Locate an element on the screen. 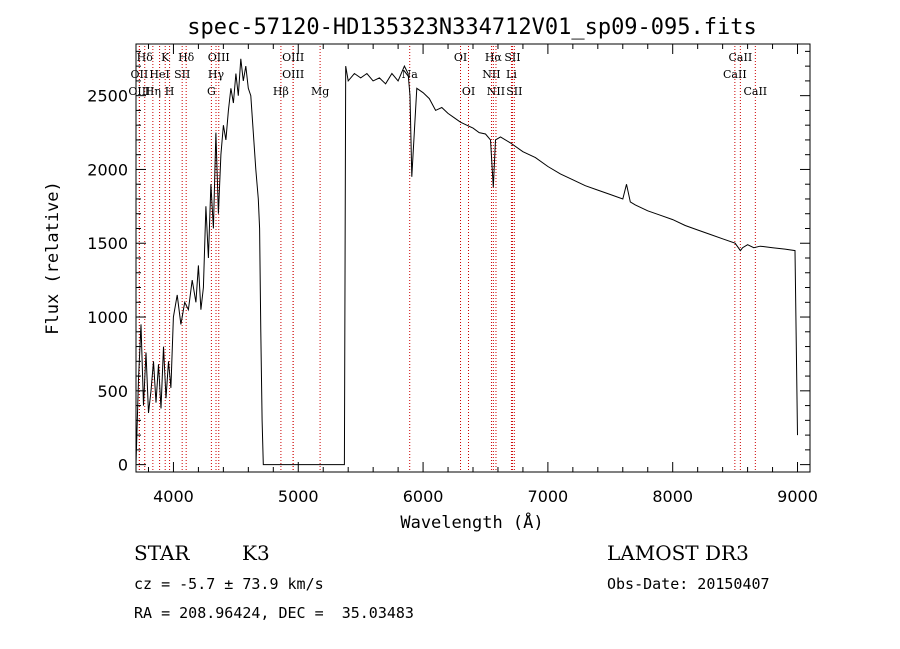  x-tick-label: 5000 is located at coordinates (298, 496).